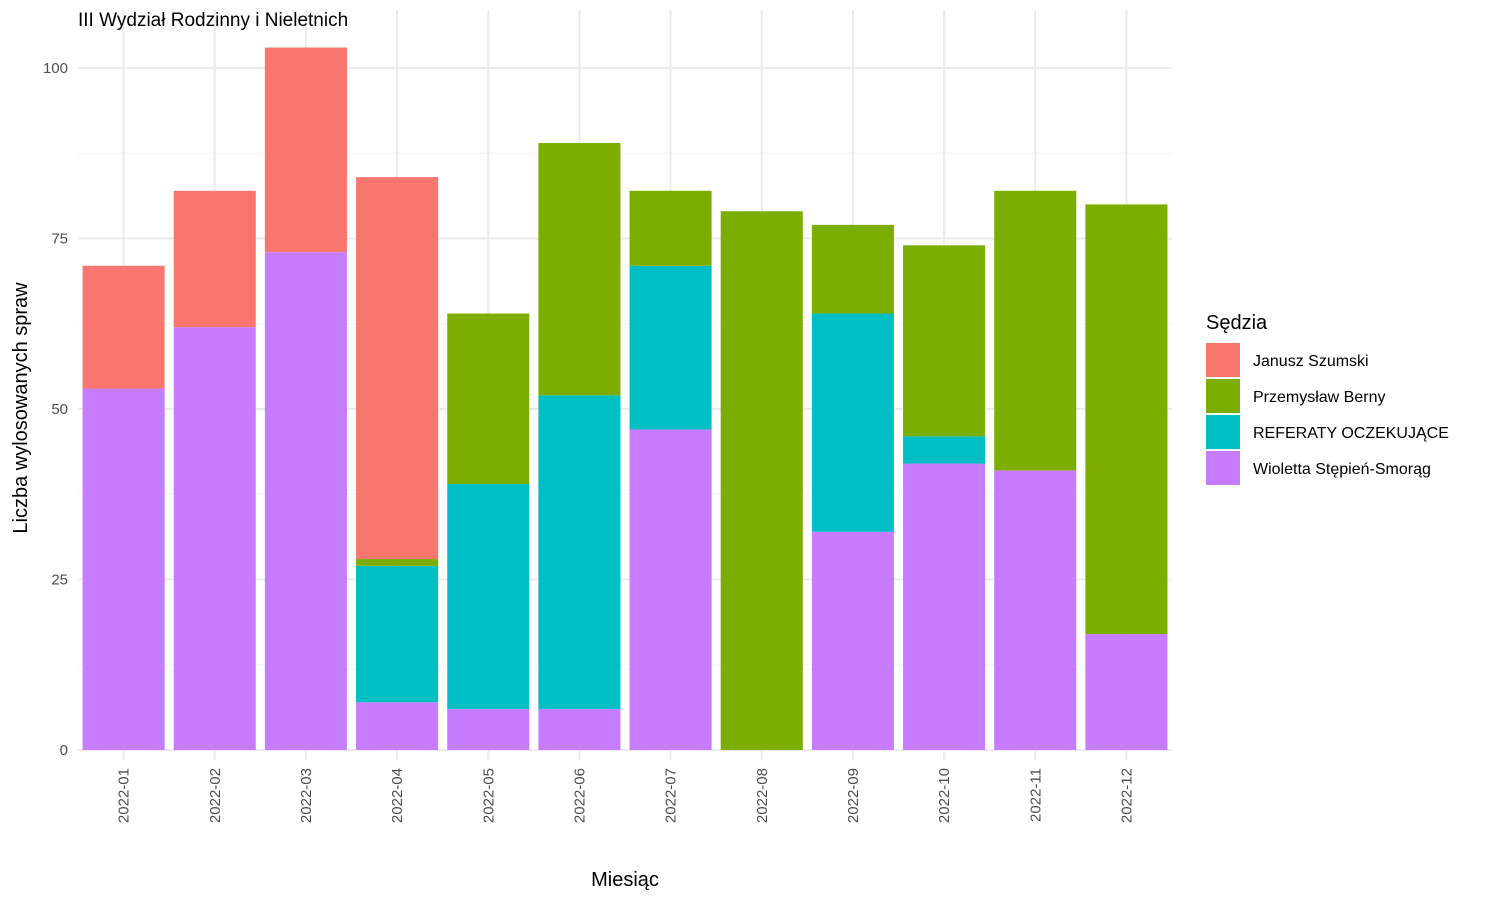 The image size is (1500, 900). Describe the element at coordinates (944, 341) in the screenshot. I see `bar-2022-10-przemys-aw-berny` at that location.